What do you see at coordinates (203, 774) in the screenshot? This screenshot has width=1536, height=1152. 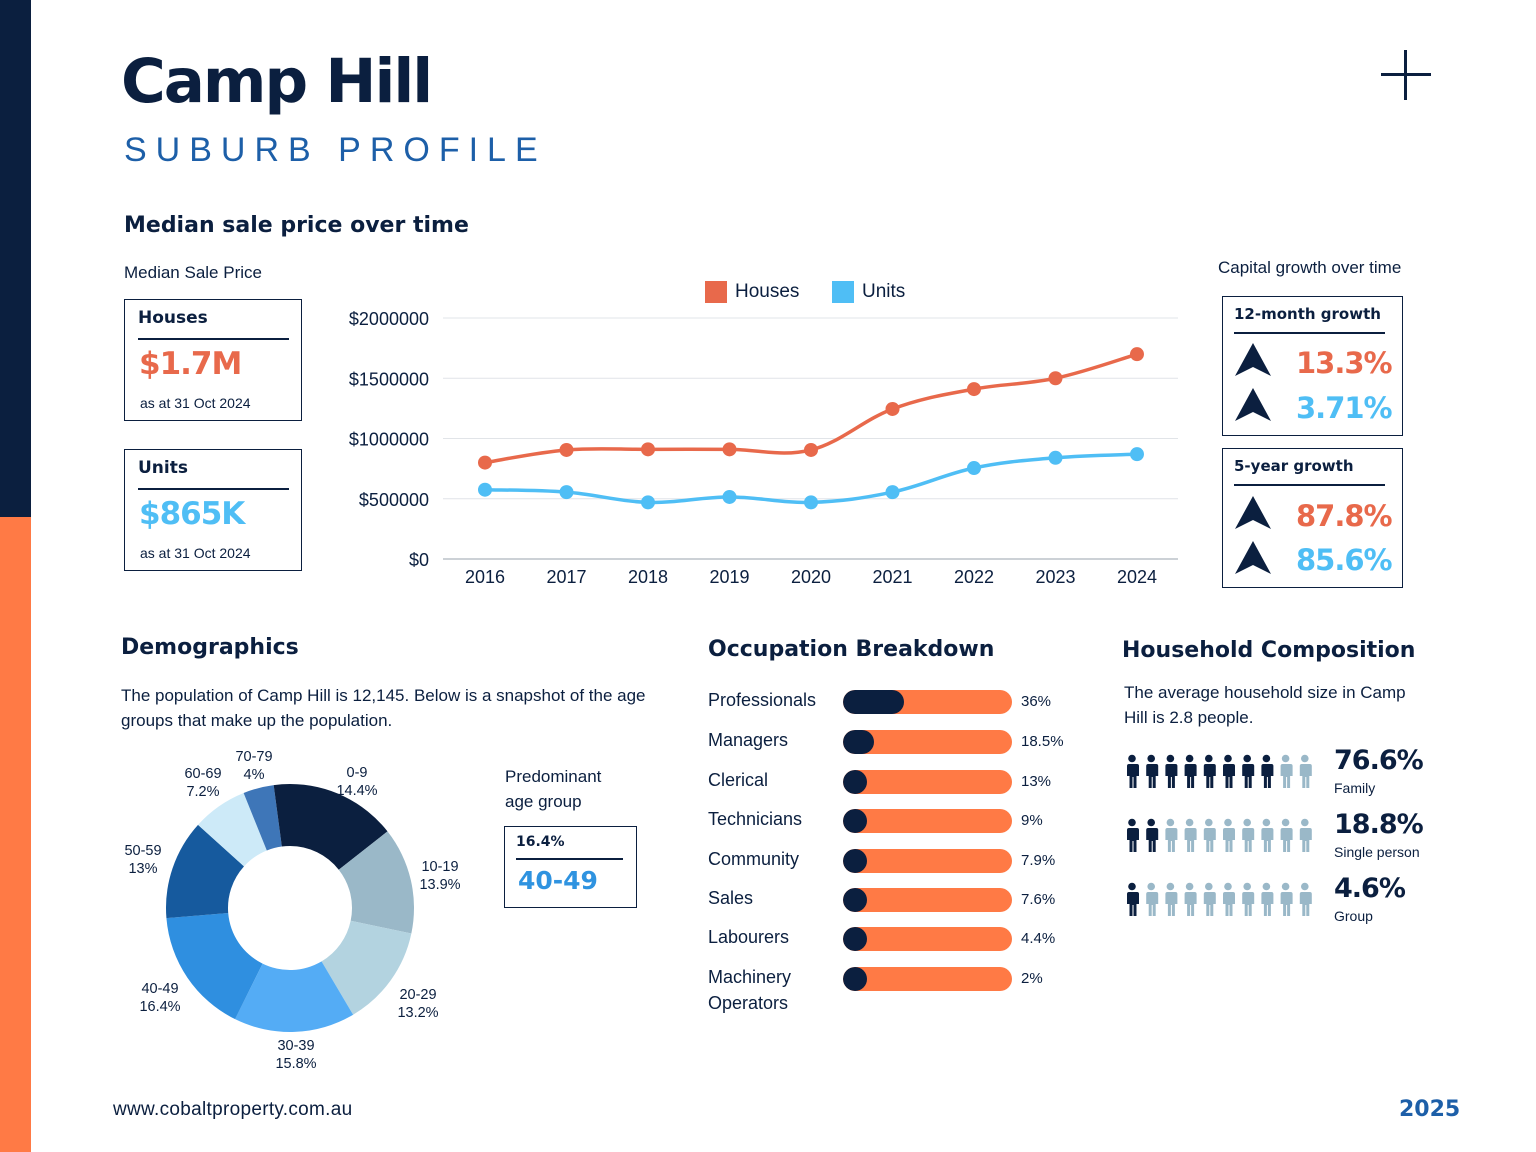 I see `donut-label-group: 60-69` at bounding box center [203, 774].